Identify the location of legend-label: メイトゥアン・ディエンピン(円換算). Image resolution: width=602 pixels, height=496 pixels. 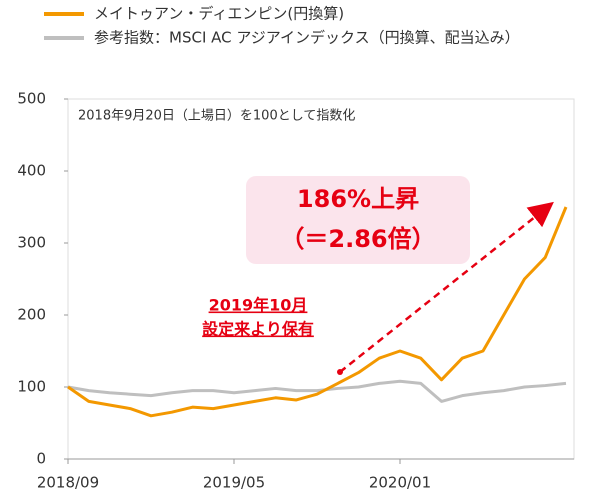
(219, 14).